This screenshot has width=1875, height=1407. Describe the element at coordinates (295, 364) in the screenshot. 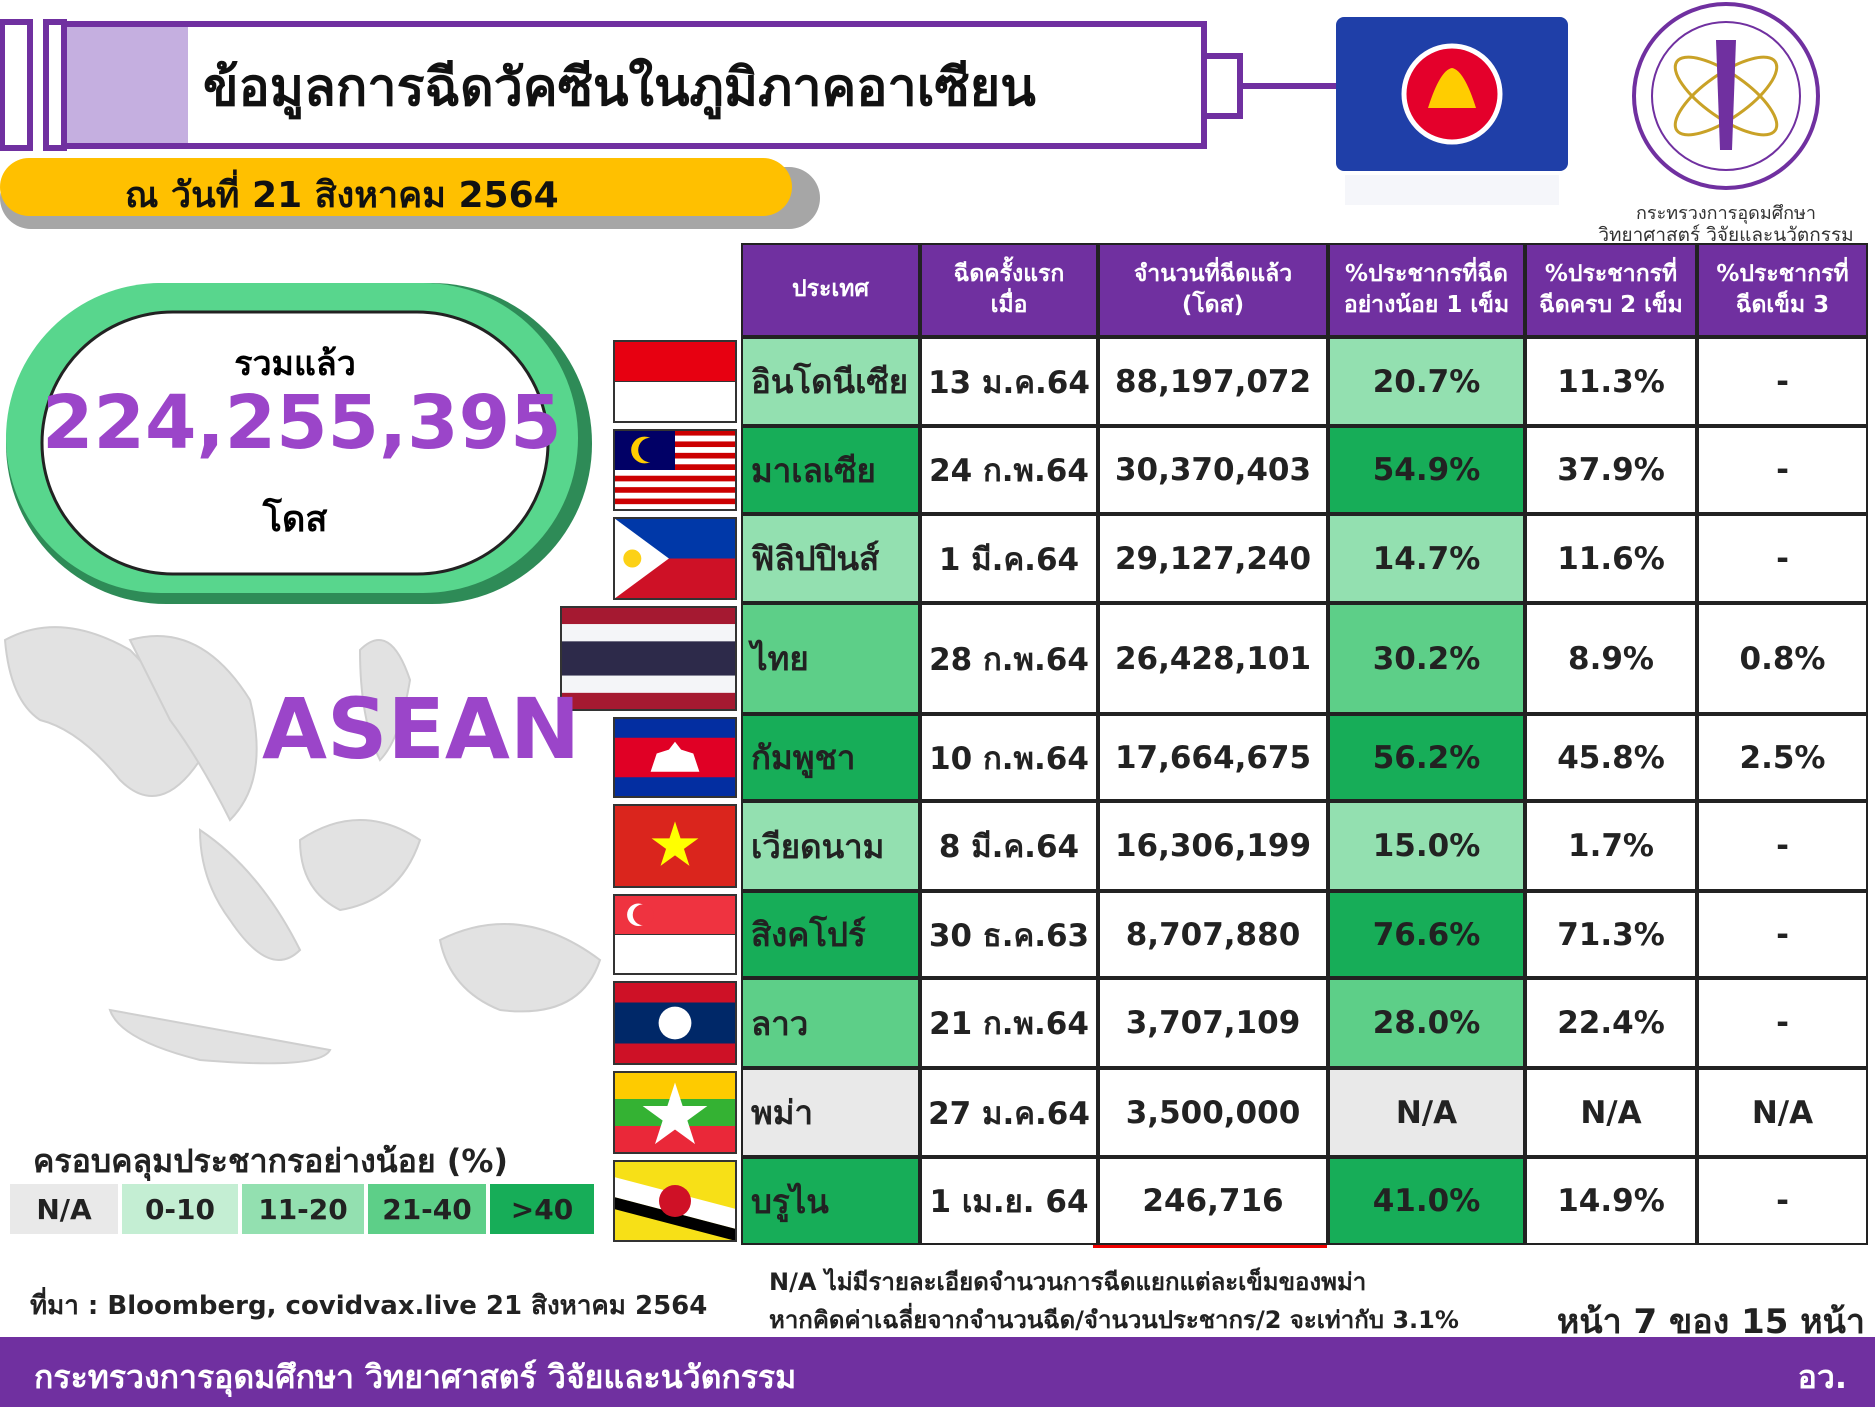

I see `total-label: รวมแล้ว` at that location.